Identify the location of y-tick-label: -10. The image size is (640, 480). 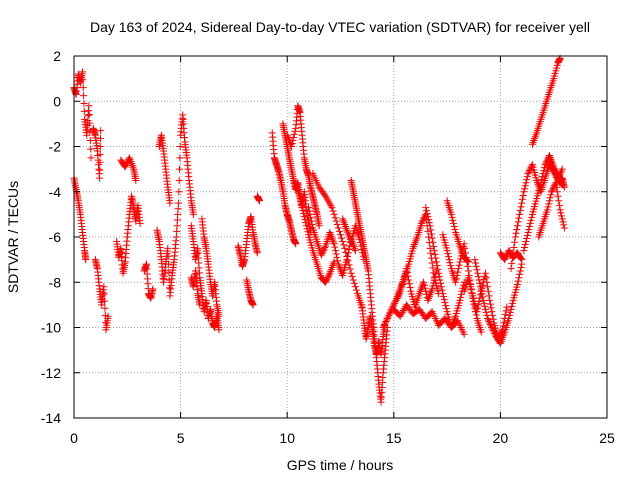
(51, 328).